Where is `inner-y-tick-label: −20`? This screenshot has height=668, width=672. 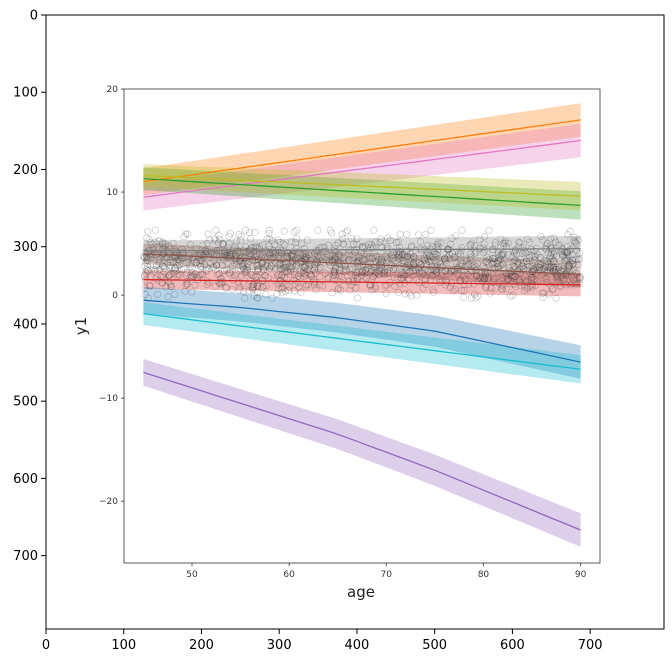
inner-y-tick-label: −20 is located at coordinates (108, 502).